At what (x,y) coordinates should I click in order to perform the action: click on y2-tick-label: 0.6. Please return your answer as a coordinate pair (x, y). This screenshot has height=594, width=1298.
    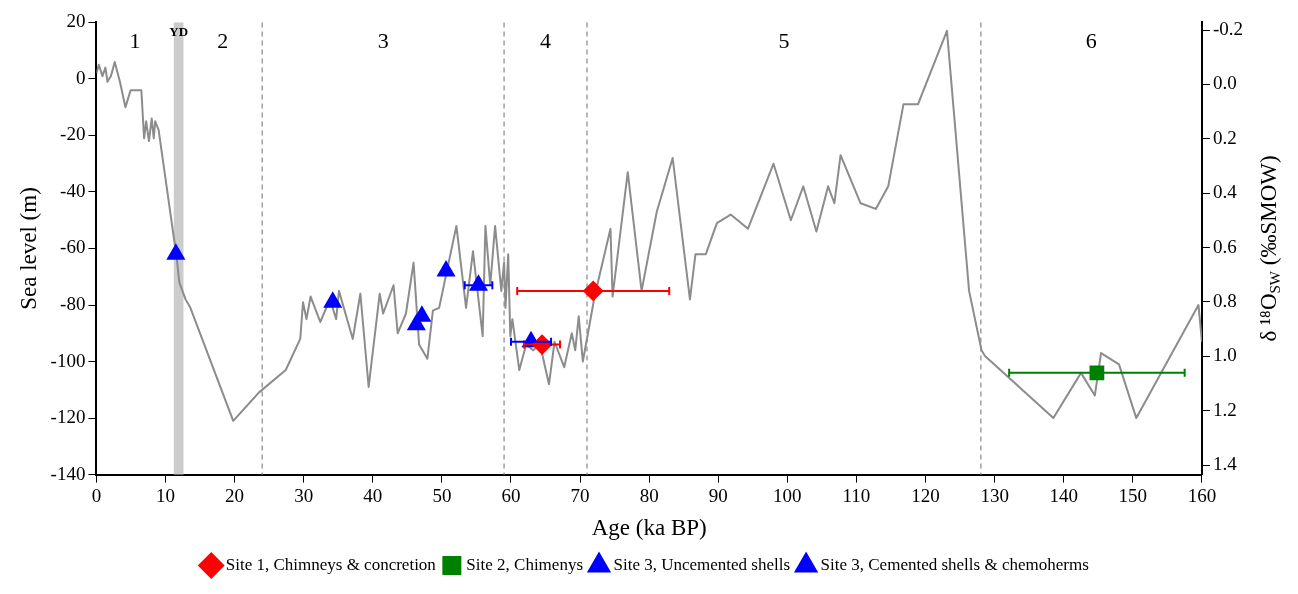
    Looking at the image, I should click on (1224, 246).